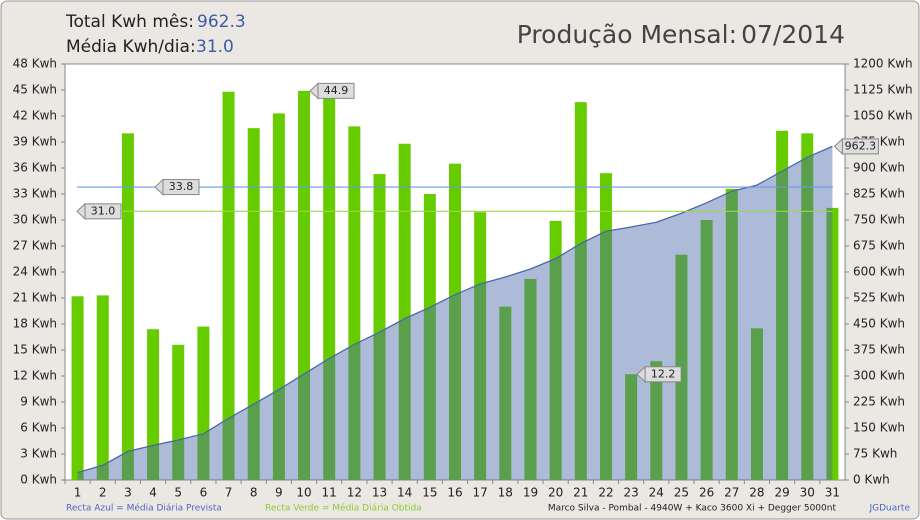 This screenshot has width=920, height=520. Describe the element at coordinates (128, 493) in the screenshot. I see `x-tick-label: 3` at that location.